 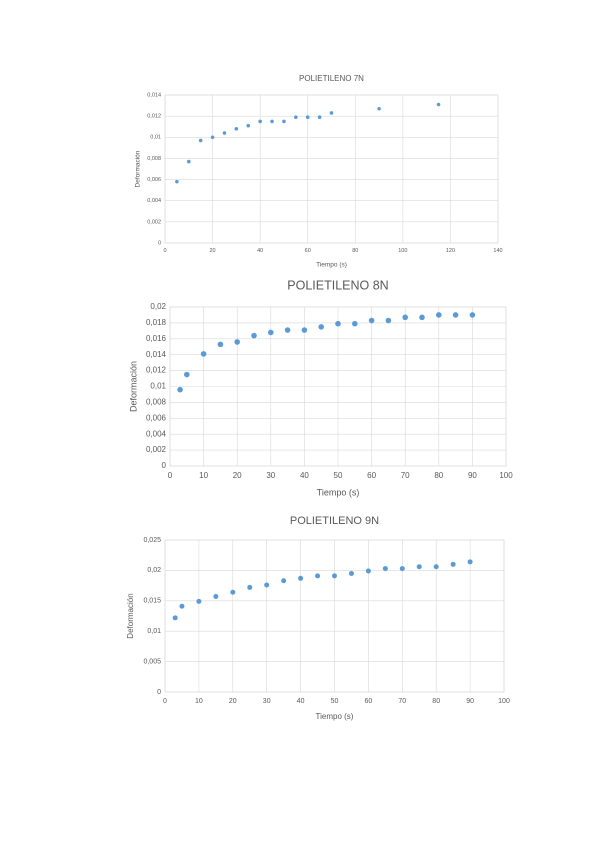 What do you see at coordinates (156, 338) in the screenshot?
I see `y-tick-label: 0,016` at bounding box center [156, 338].